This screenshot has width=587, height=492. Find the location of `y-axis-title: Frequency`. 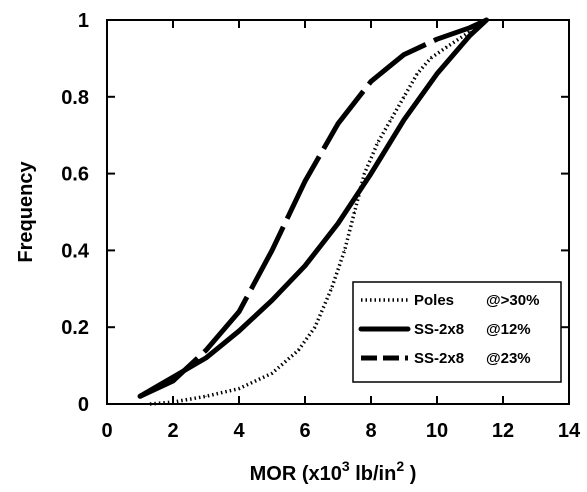

y-axis-title: Frequency is located at coordinates (26, 212).